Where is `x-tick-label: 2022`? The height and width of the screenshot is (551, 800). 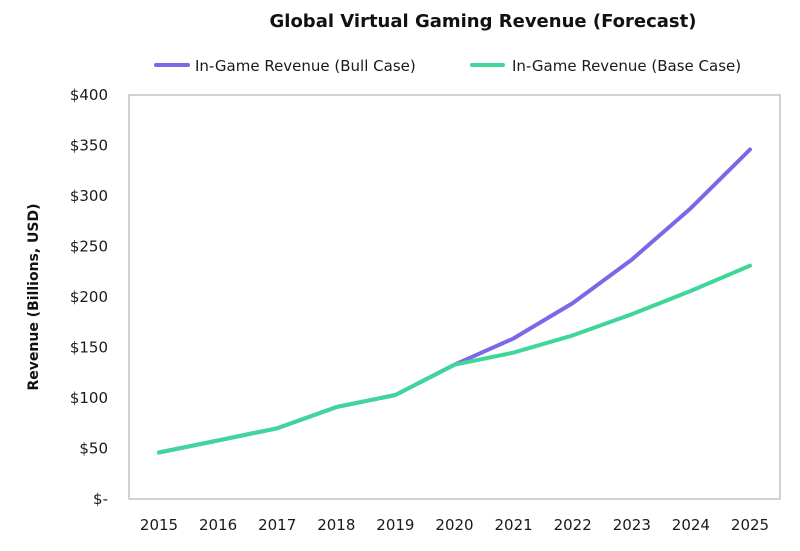
x-tick-label: 2022 is located at coordinates (573, 525).